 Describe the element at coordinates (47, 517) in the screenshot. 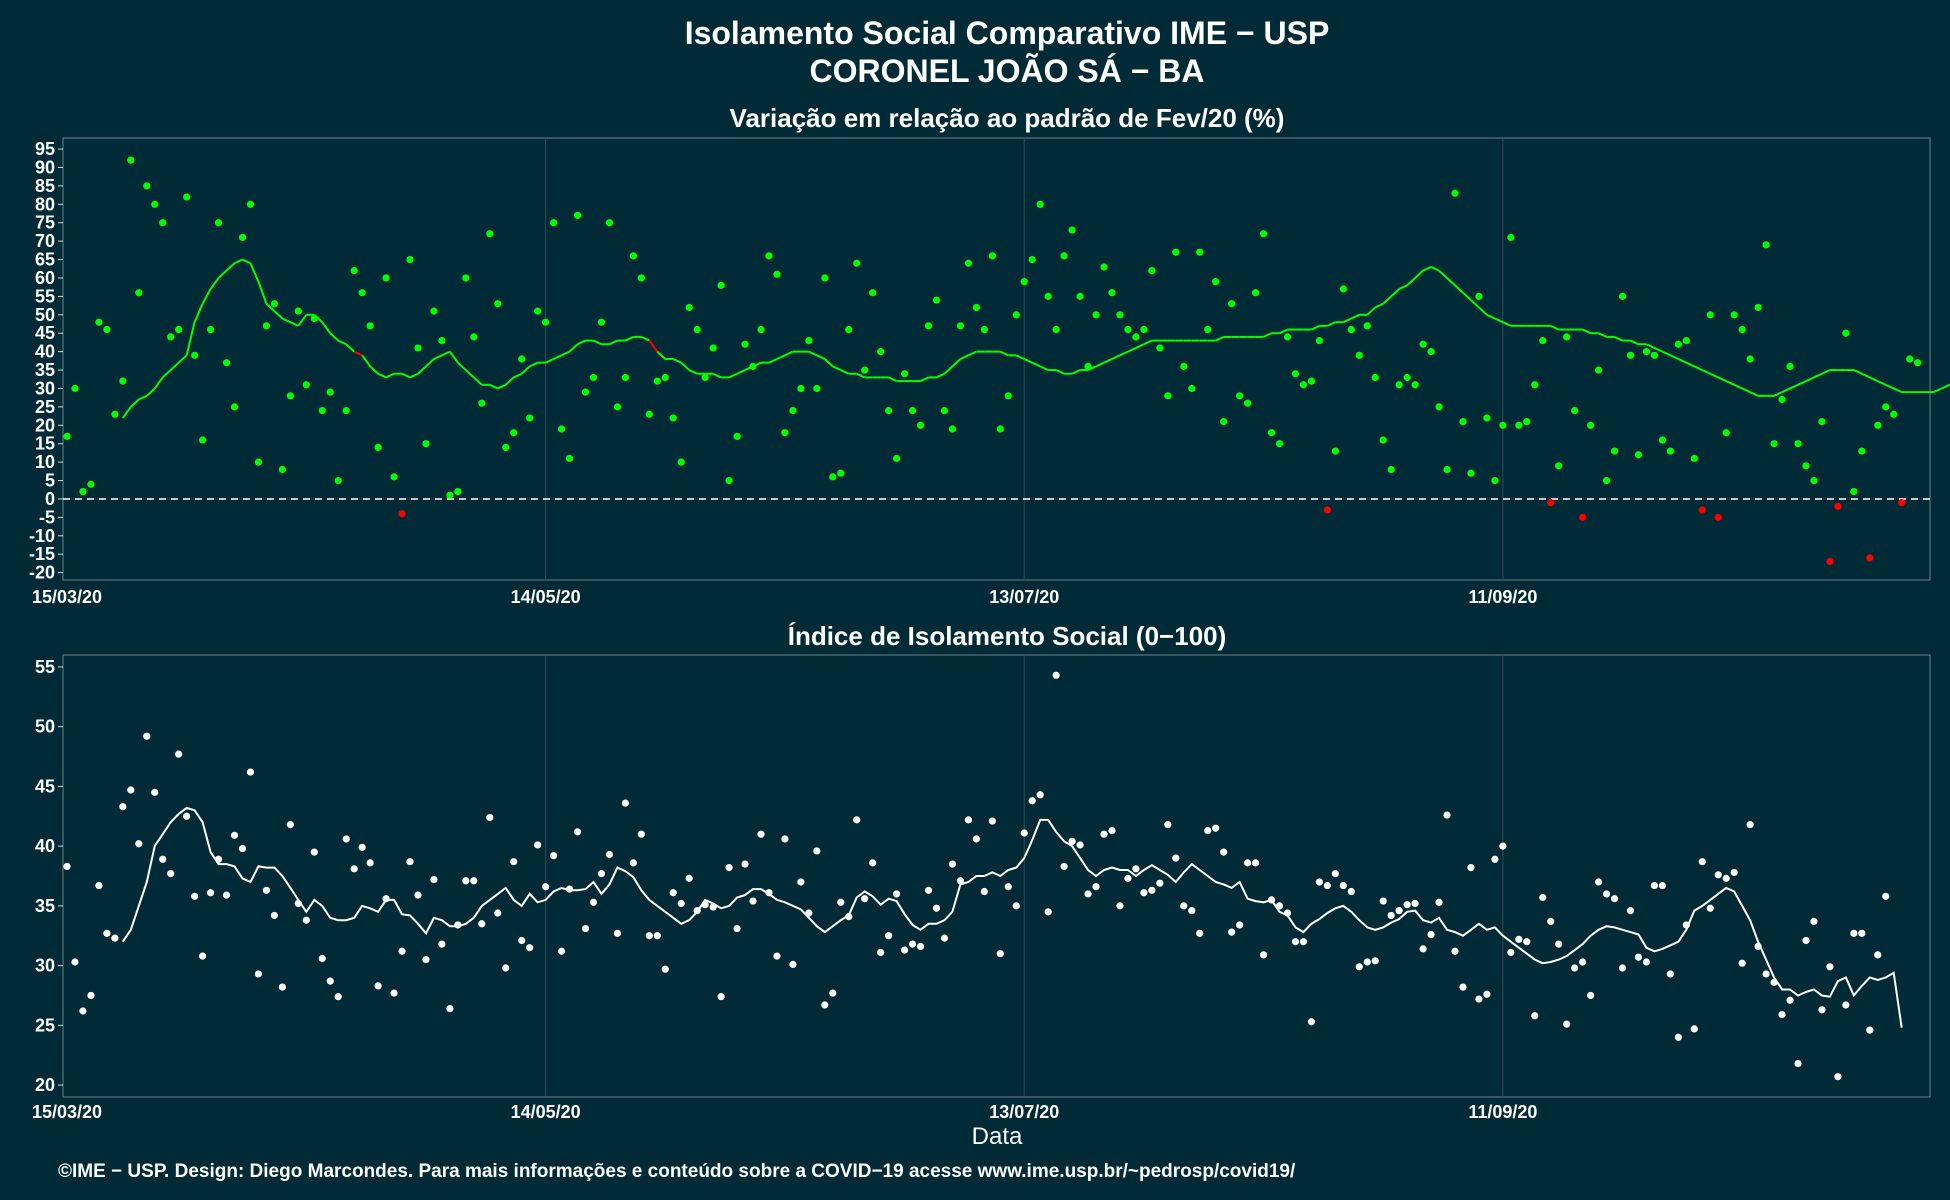

I see `panel-1-y-tick-label: -5` at that location.